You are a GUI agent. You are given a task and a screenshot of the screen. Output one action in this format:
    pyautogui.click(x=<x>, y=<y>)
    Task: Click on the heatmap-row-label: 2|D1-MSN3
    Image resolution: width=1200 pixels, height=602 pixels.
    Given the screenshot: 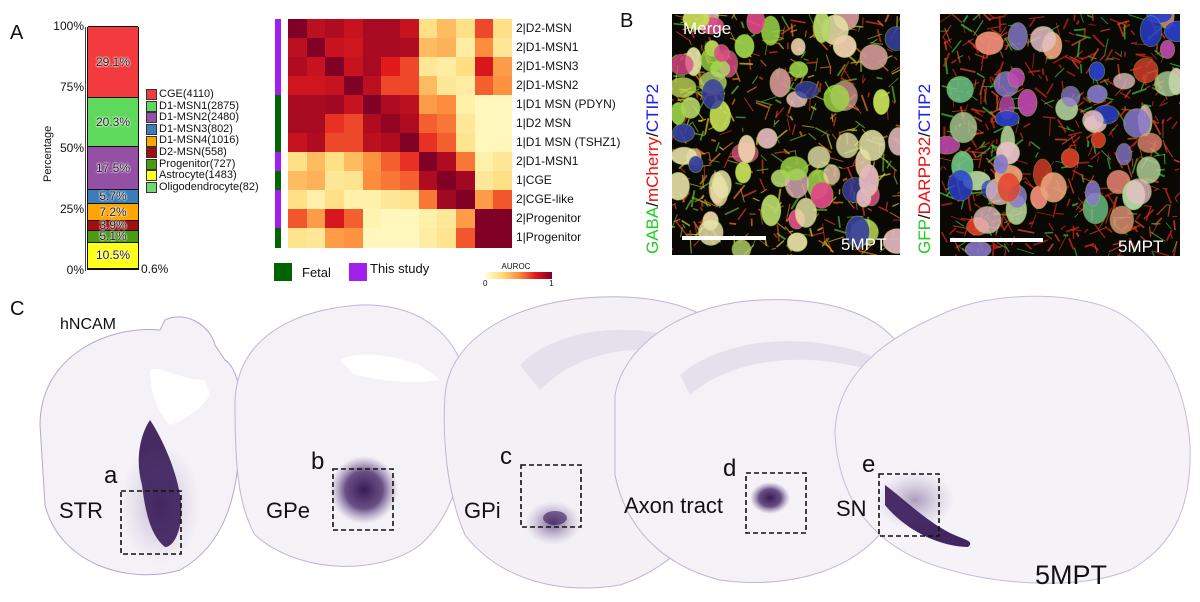 What is the action you would take?
    pyautogui.click(x=547, y=66)
    